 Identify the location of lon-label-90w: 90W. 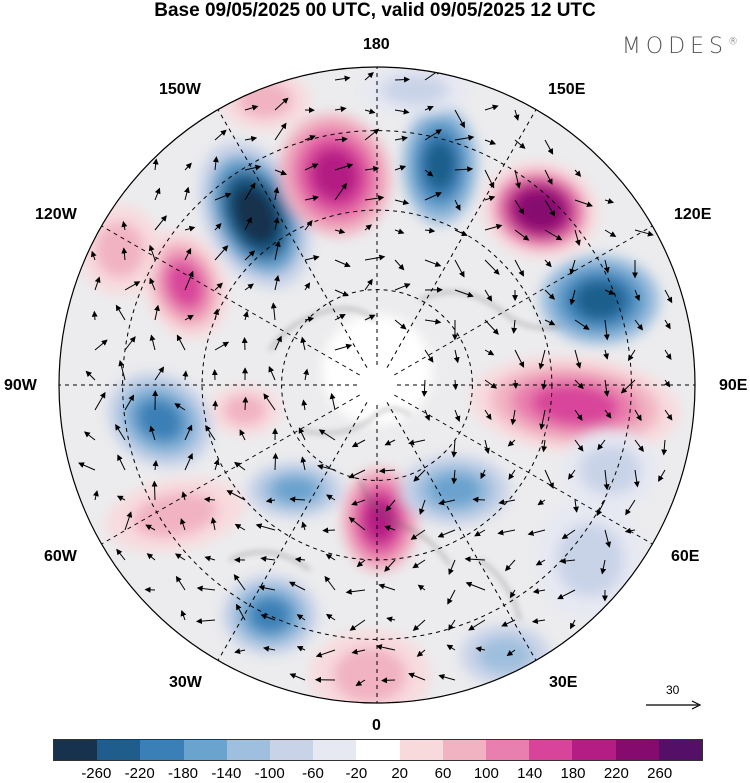
(20, 385).